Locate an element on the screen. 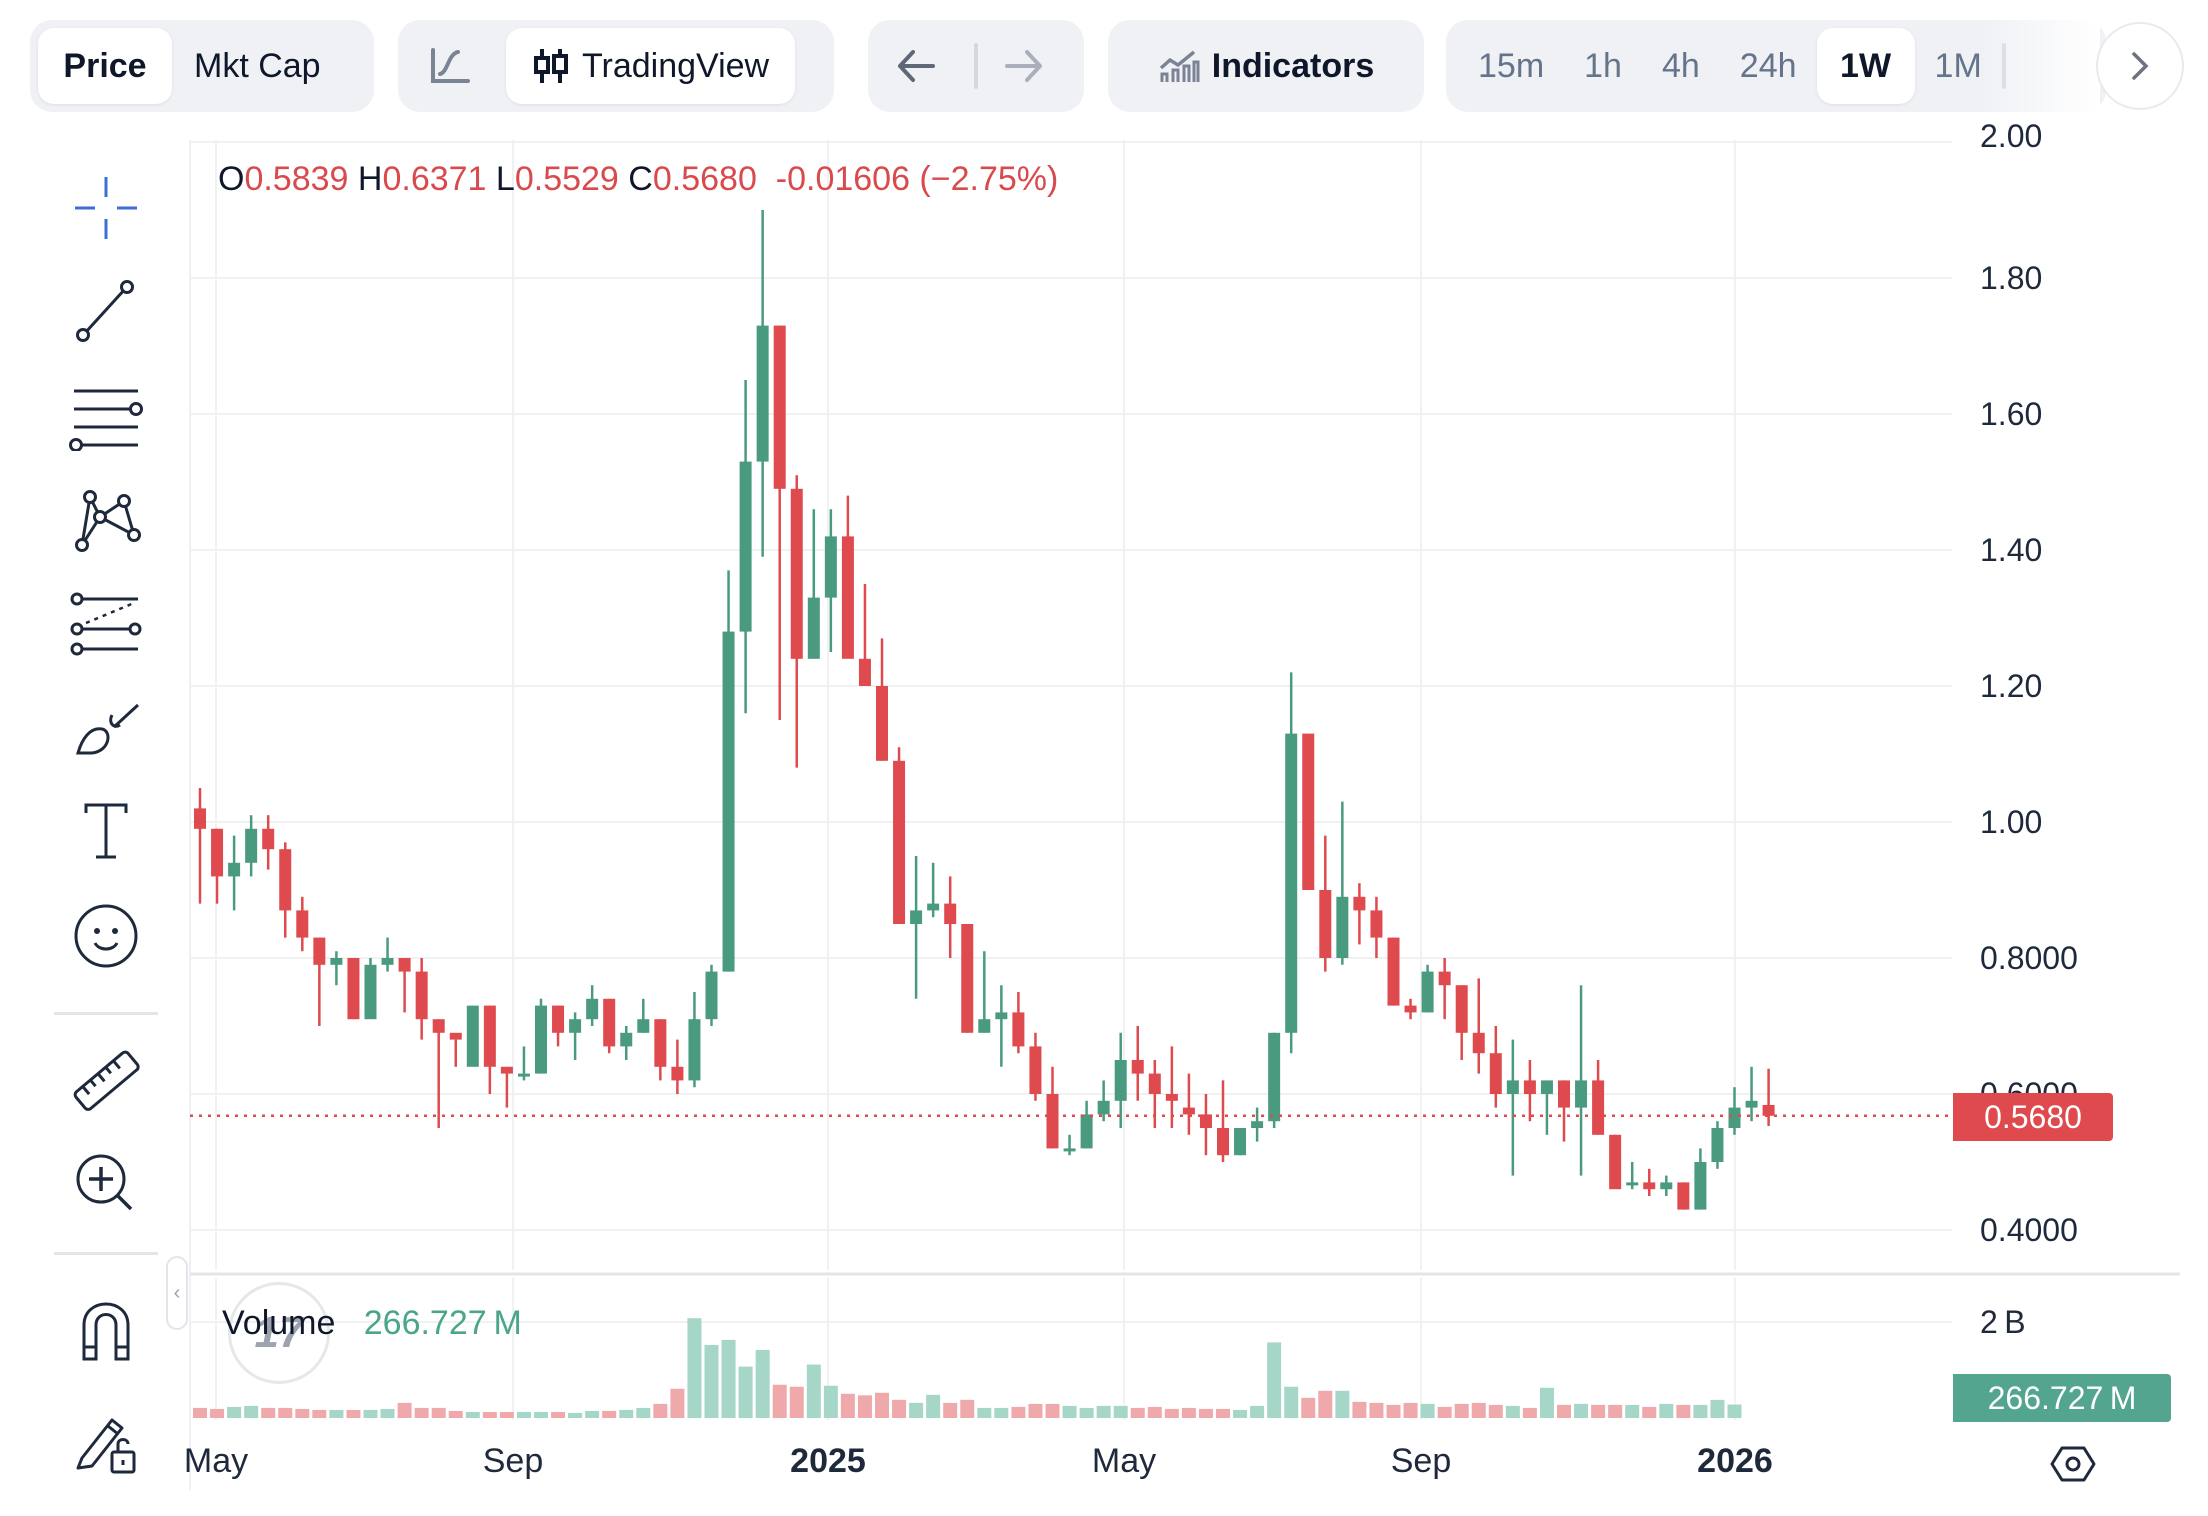 The image size is (2208, 1516). current-price-tag: 0.5680 is located at coordinates (2033, 1117).